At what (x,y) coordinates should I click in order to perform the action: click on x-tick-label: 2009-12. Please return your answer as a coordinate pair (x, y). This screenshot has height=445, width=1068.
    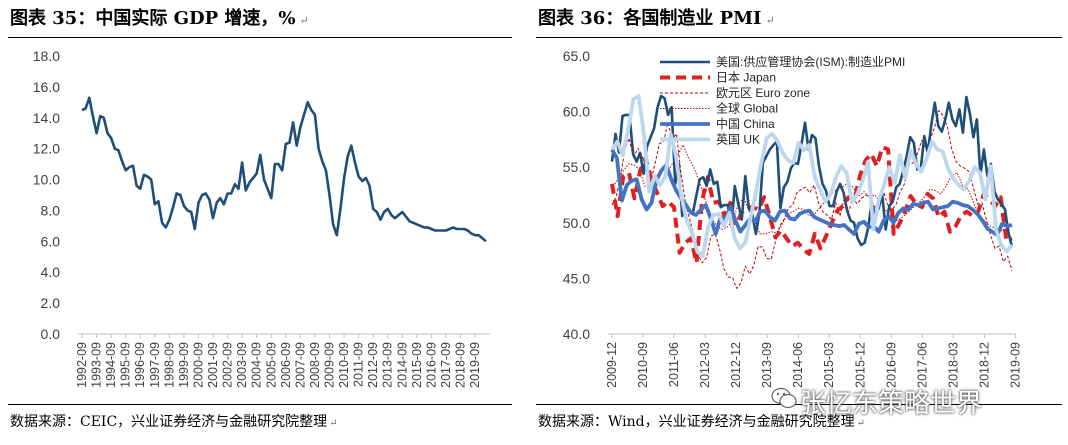
    Looking at the image, I should click on (612, 365).